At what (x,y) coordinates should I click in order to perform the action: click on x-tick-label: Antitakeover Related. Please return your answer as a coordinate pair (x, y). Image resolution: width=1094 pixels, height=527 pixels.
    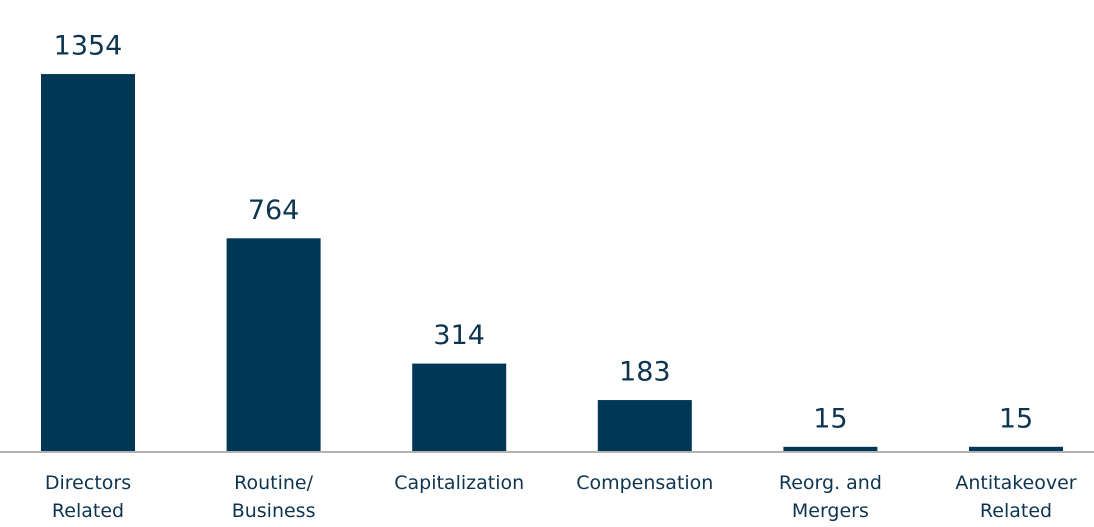
    Looking at the image, I should click on (1015, 497).